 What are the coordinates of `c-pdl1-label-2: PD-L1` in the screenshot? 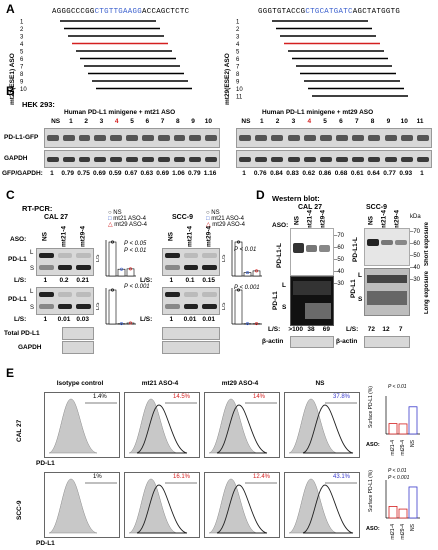 It's located at (17, 299).